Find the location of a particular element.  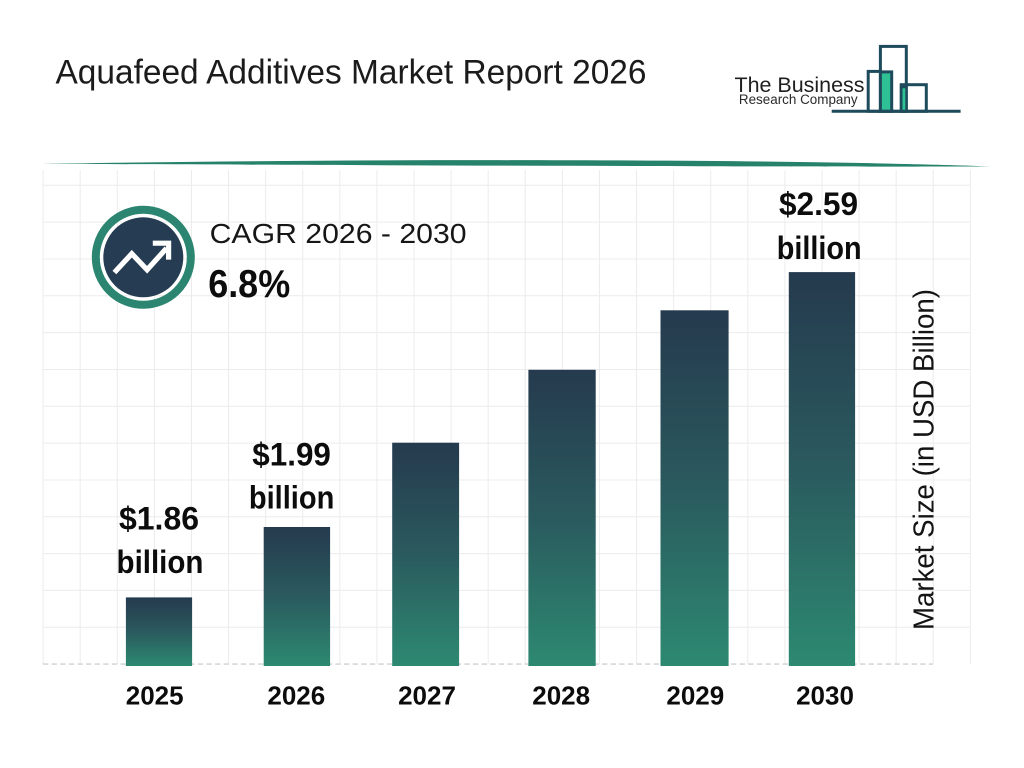

svg-text: 2026 is located at coordinates (296, 696).